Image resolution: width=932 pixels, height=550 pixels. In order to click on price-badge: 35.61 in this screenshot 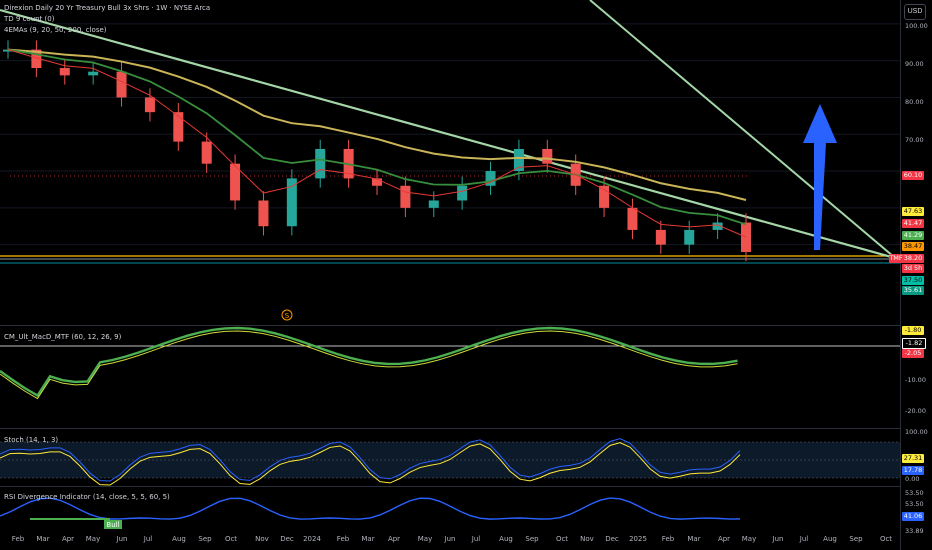, I will do `click(913, 290)`.